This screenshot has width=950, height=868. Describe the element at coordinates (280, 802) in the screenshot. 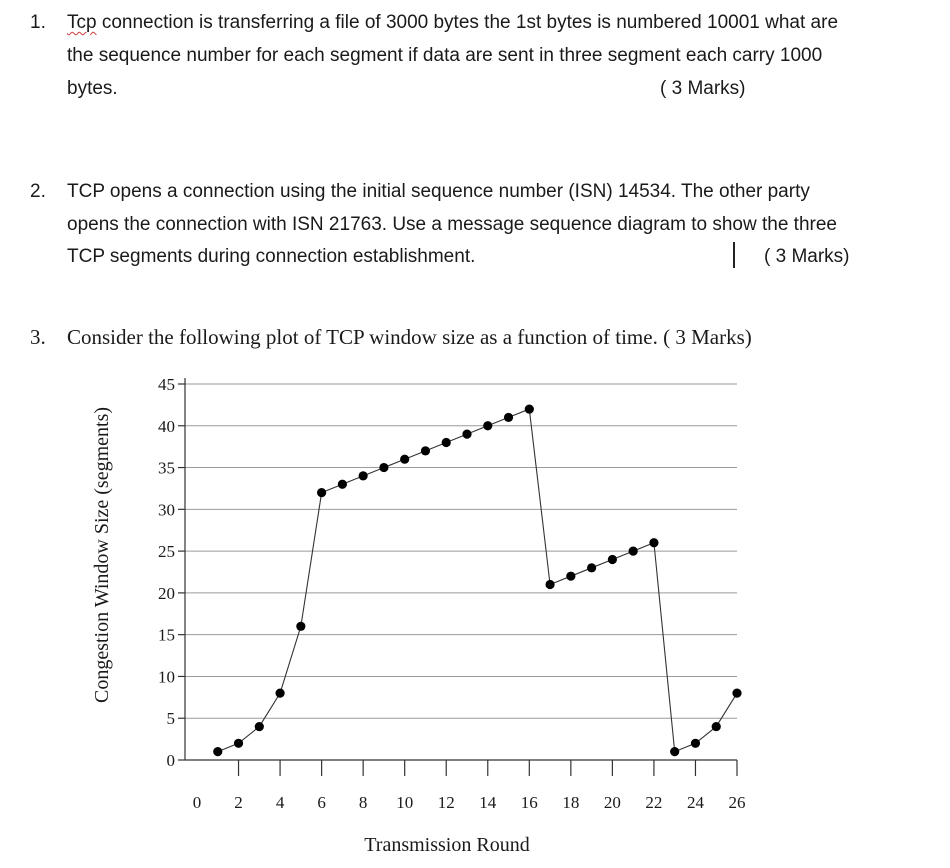

I see `x-tick-label: 4` at that location.